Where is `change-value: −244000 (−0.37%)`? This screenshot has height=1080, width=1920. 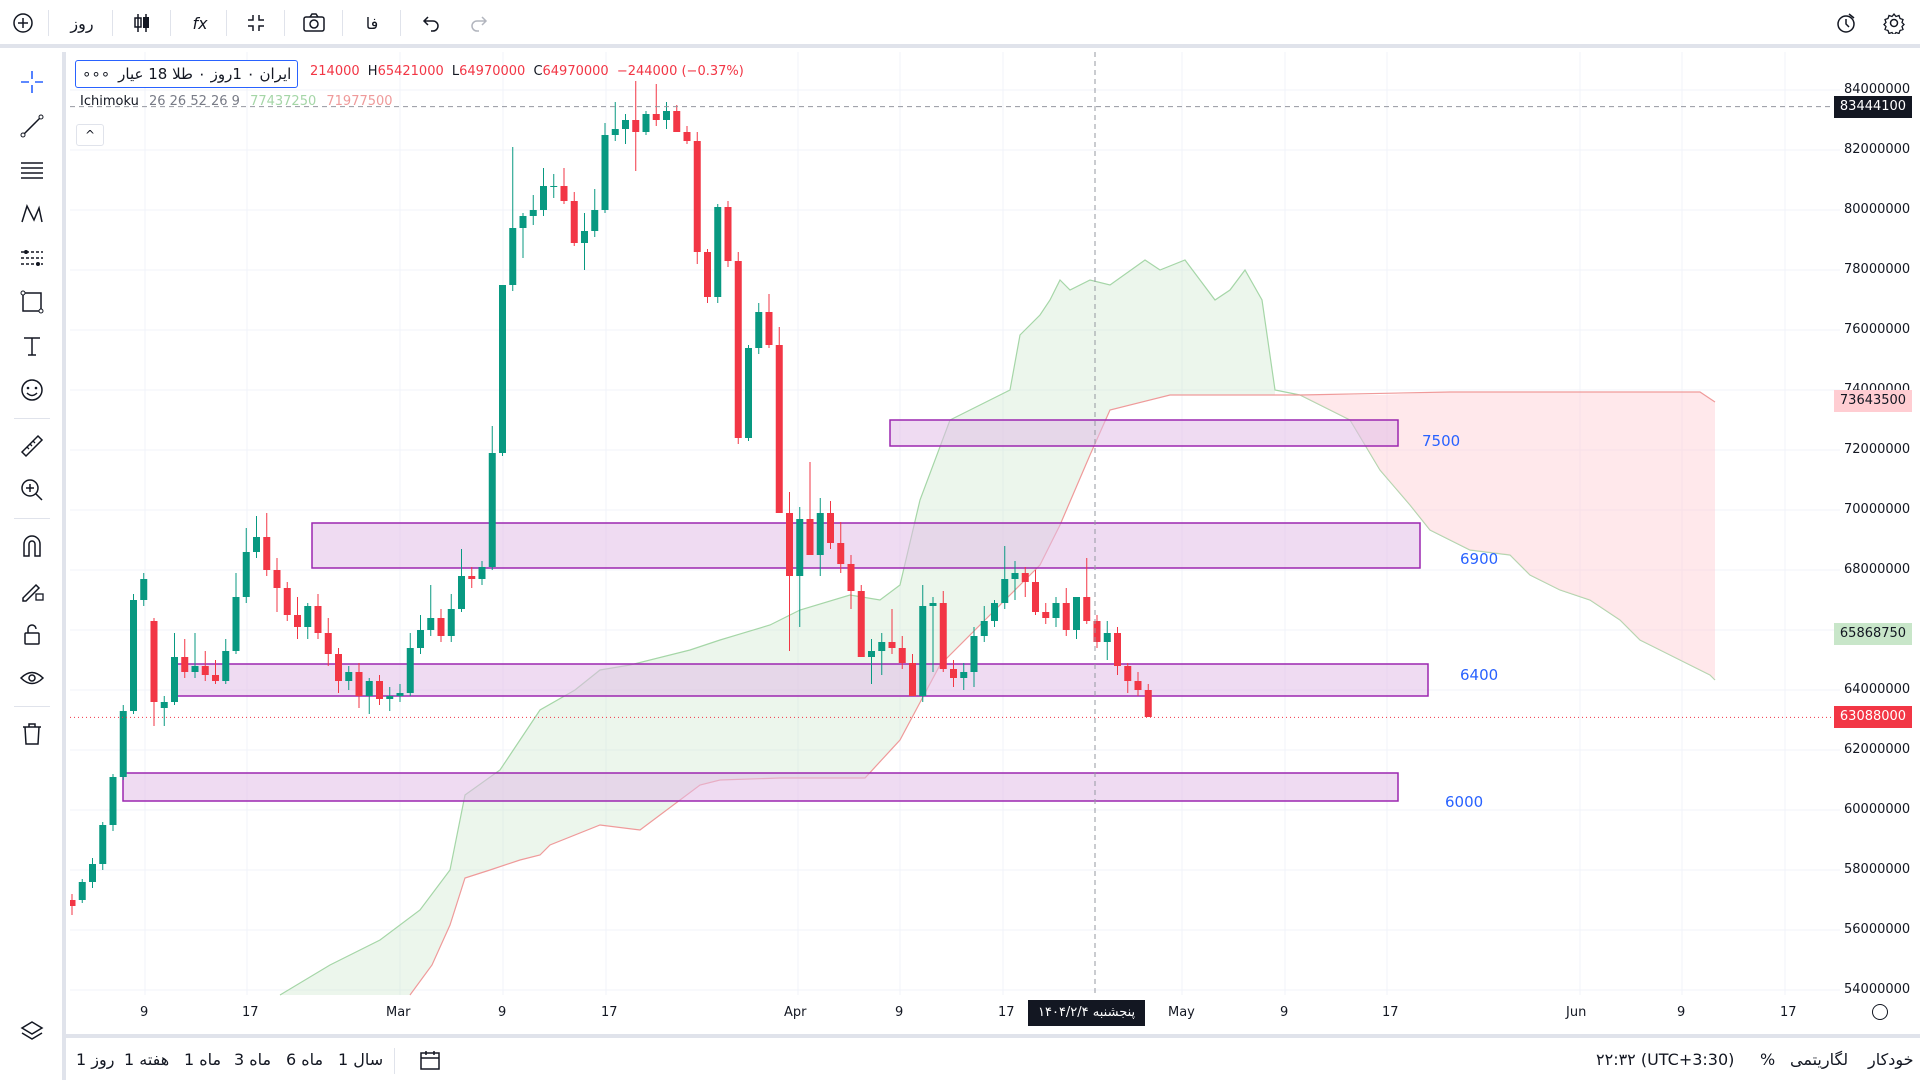
change-value: −244000 (−0.37%) is located at coordinates (680, 71).